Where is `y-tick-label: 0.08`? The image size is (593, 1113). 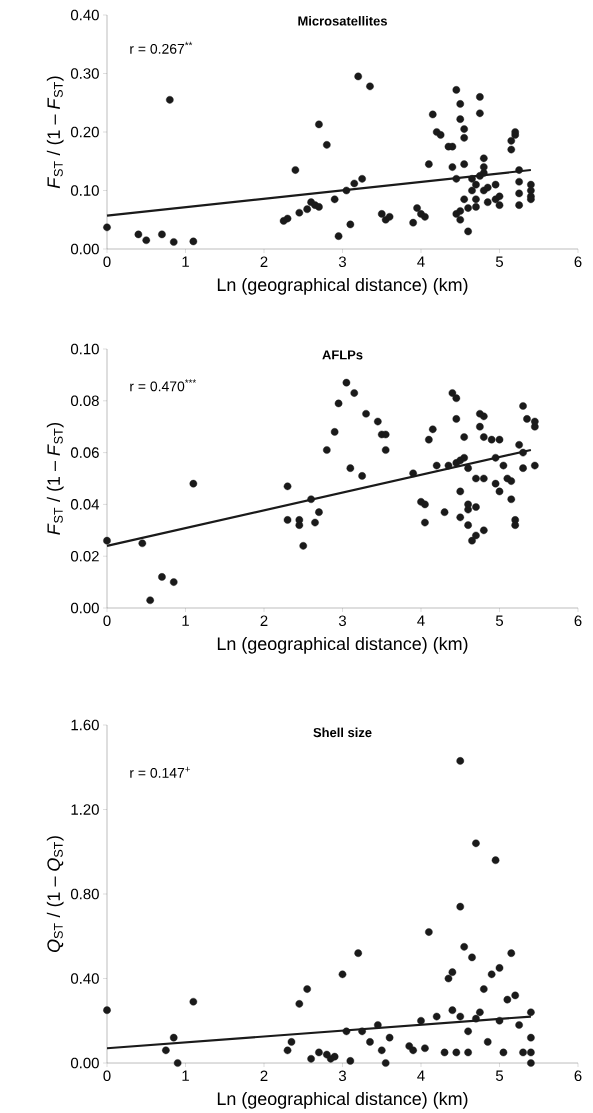 y-tick-label: 0.08 is located at coordinates (84, 401).